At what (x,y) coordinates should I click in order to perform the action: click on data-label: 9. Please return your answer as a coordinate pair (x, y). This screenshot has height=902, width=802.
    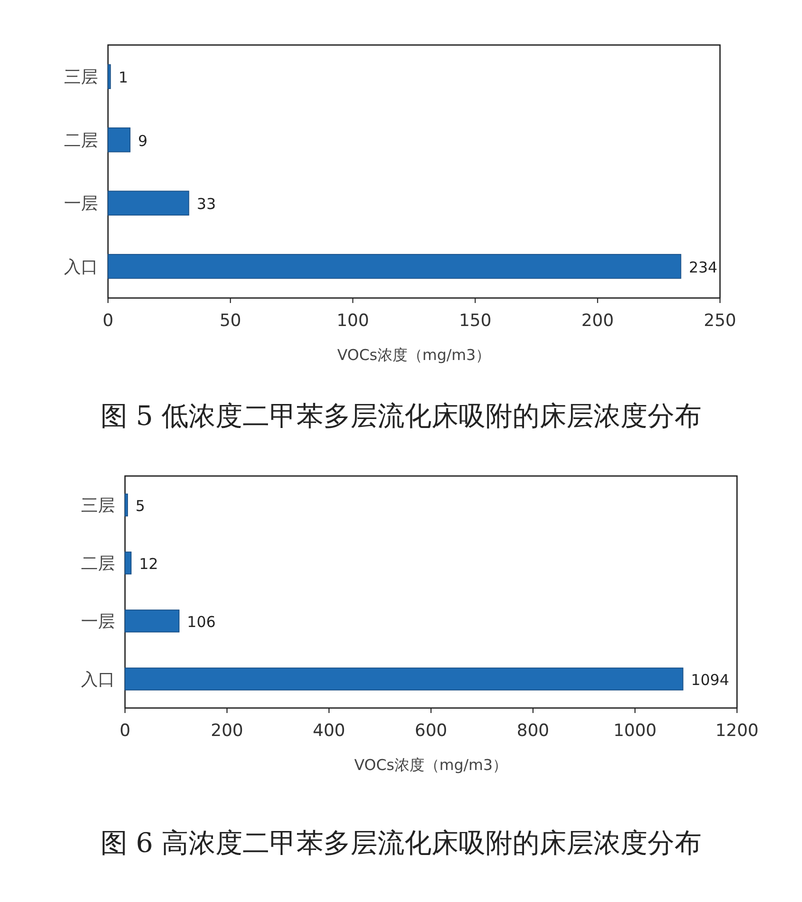
    Looking at the image, I should click on (143, 141).